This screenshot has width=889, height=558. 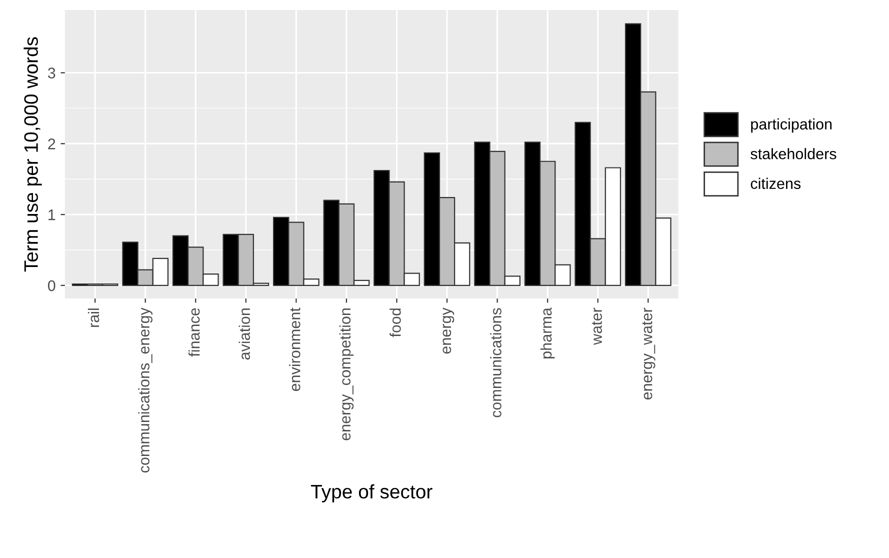 I want to click on x-tick-label: water, so click(x=597, y=326).